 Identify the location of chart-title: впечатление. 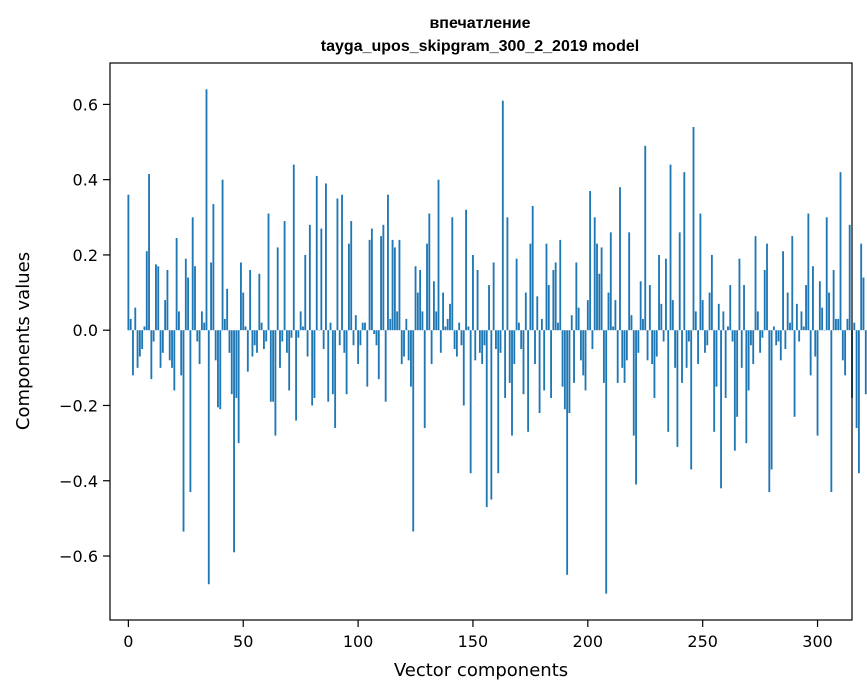
(479, 23).